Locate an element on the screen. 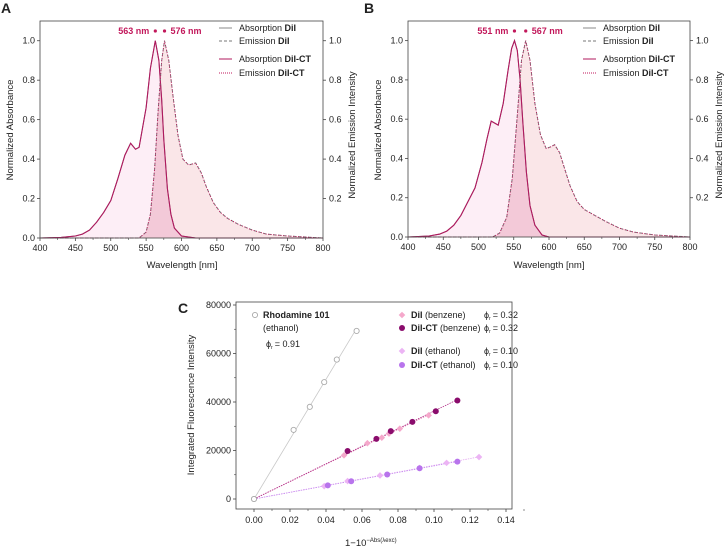 Image resolution: width=726 pixels, height=549 pixels. x-tick-label: 600 is located at coordinates (548, 247).